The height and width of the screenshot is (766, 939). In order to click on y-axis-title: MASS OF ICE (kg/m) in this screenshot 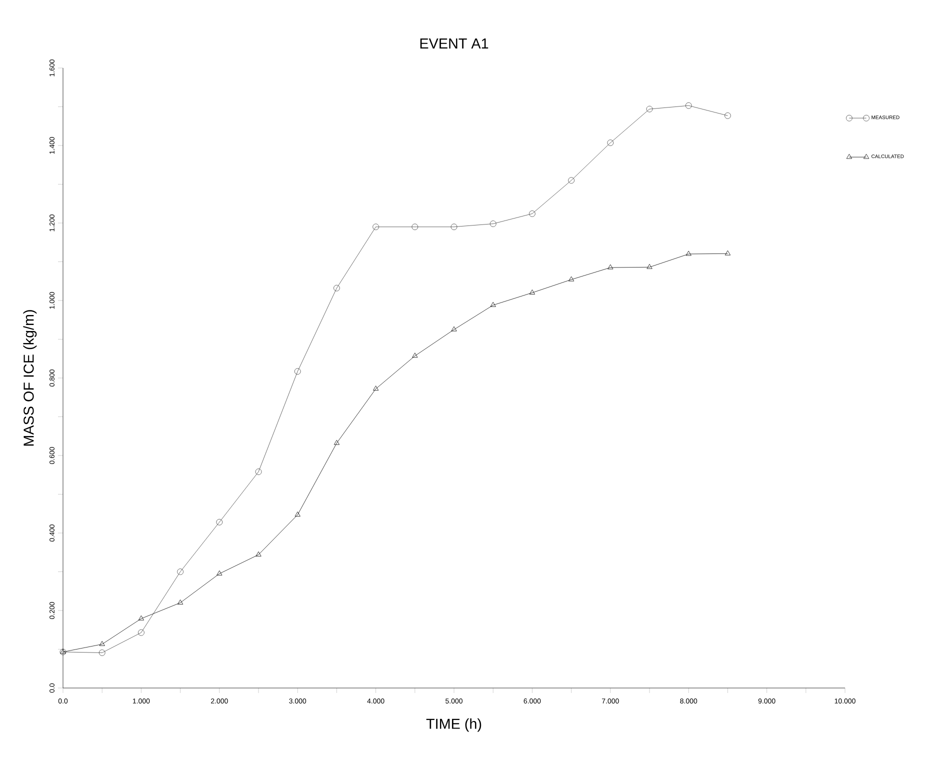, I will do `click(30, 378)`.